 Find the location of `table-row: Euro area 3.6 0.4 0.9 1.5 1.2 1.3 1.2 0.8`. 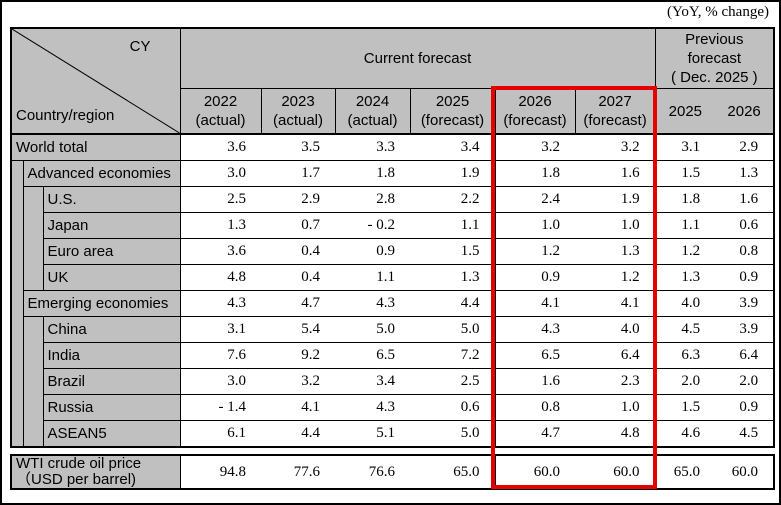

table-row: Euro area 3.6 0.4 0.9 1.5 1.2 1.3 1.2 0.8 is located at coordinates (393, 251).